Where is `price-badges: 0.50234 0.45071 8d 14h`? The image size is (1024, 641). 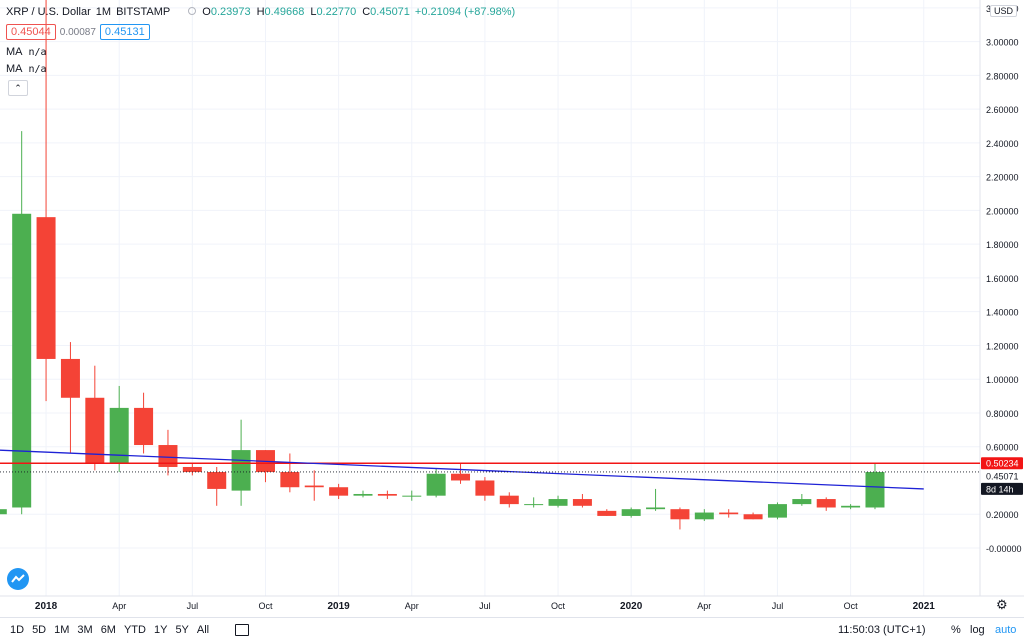
price-badges: 0.50234 0.45071 8d 14h is located at coordinates (1002, 476).